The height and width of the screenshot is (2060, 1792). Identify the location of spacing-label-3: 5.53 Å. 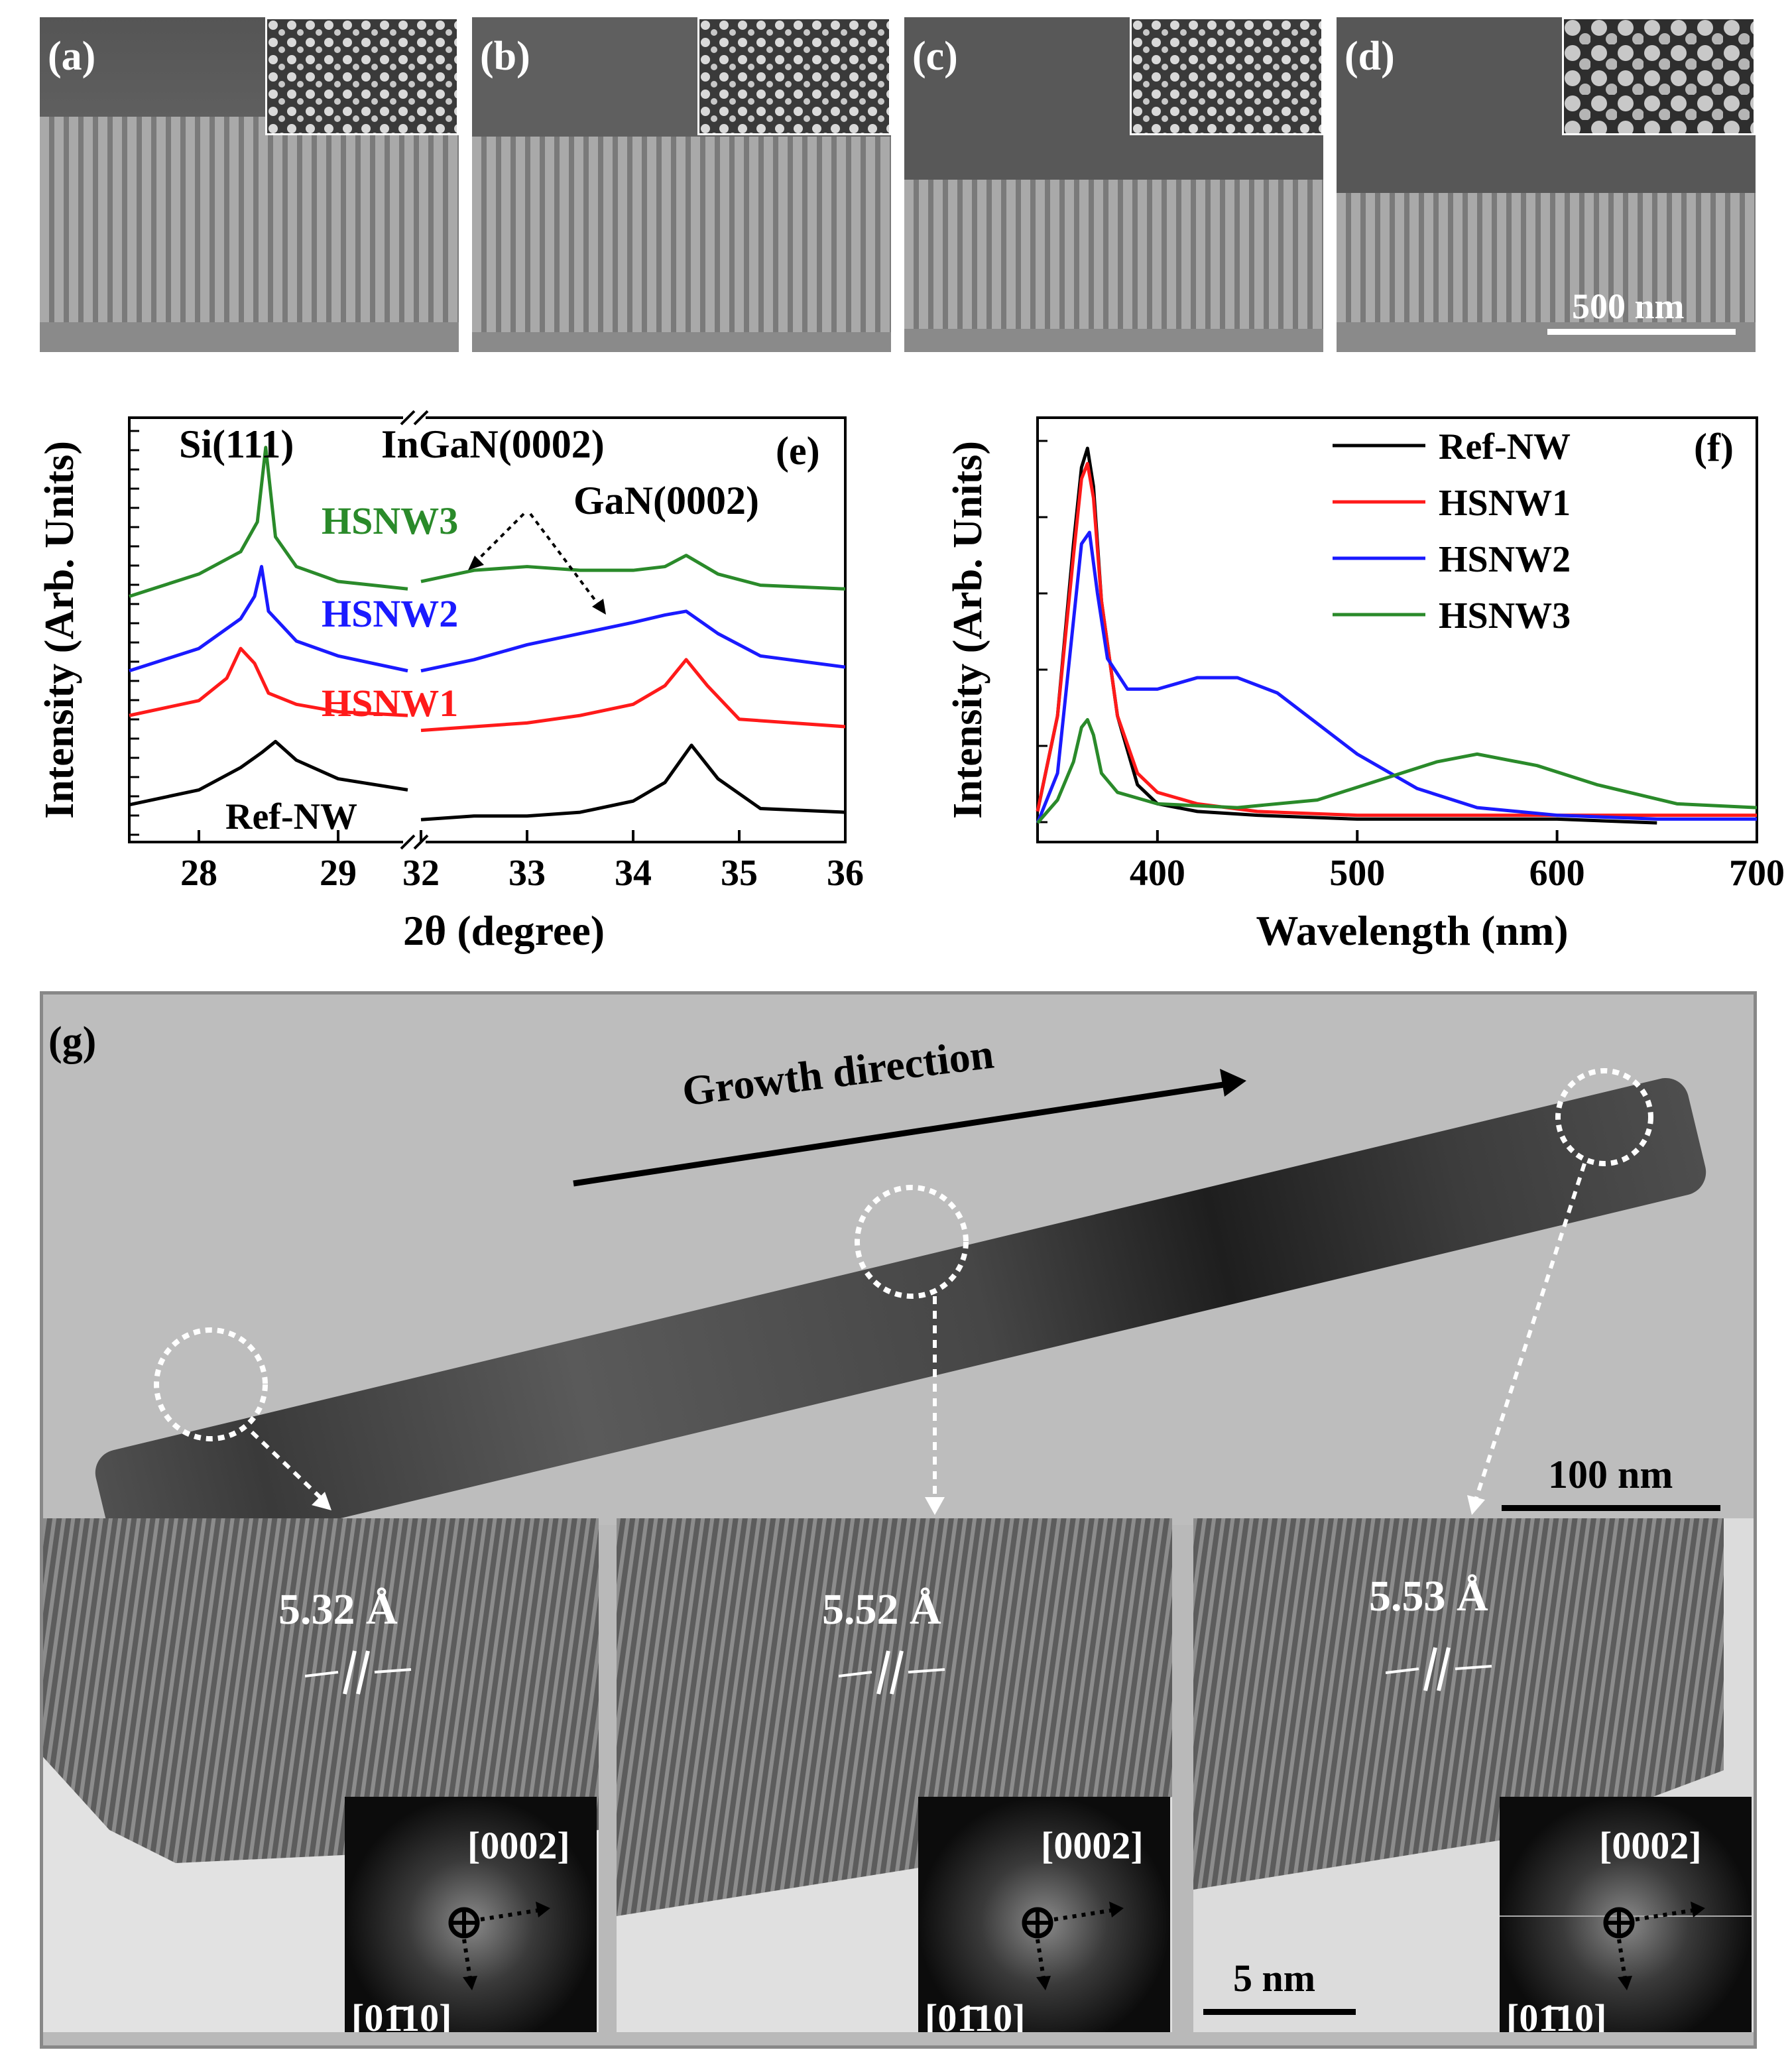
(1428, 1596).